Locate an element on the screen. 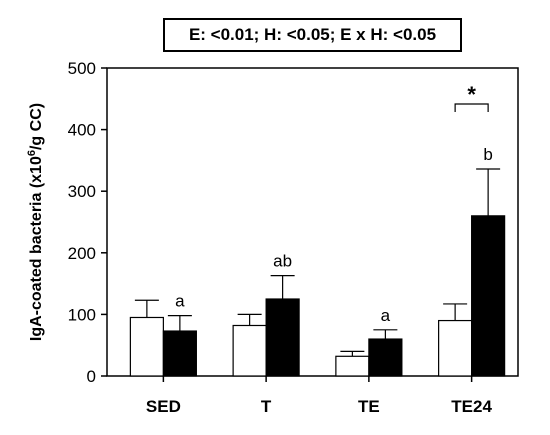 The width and height of the screenshot is (550, 435). significance-bracket is located at coordinates (471, 107).